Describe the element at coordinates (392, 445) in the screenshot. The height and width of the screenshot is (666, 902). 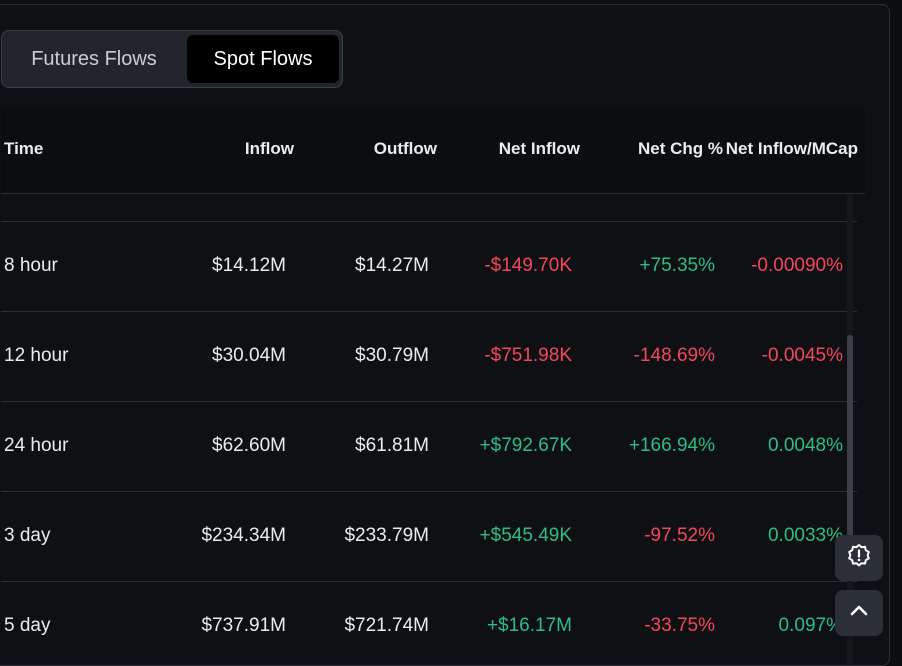
I see `cell-outflow: $61.81M` at that location.